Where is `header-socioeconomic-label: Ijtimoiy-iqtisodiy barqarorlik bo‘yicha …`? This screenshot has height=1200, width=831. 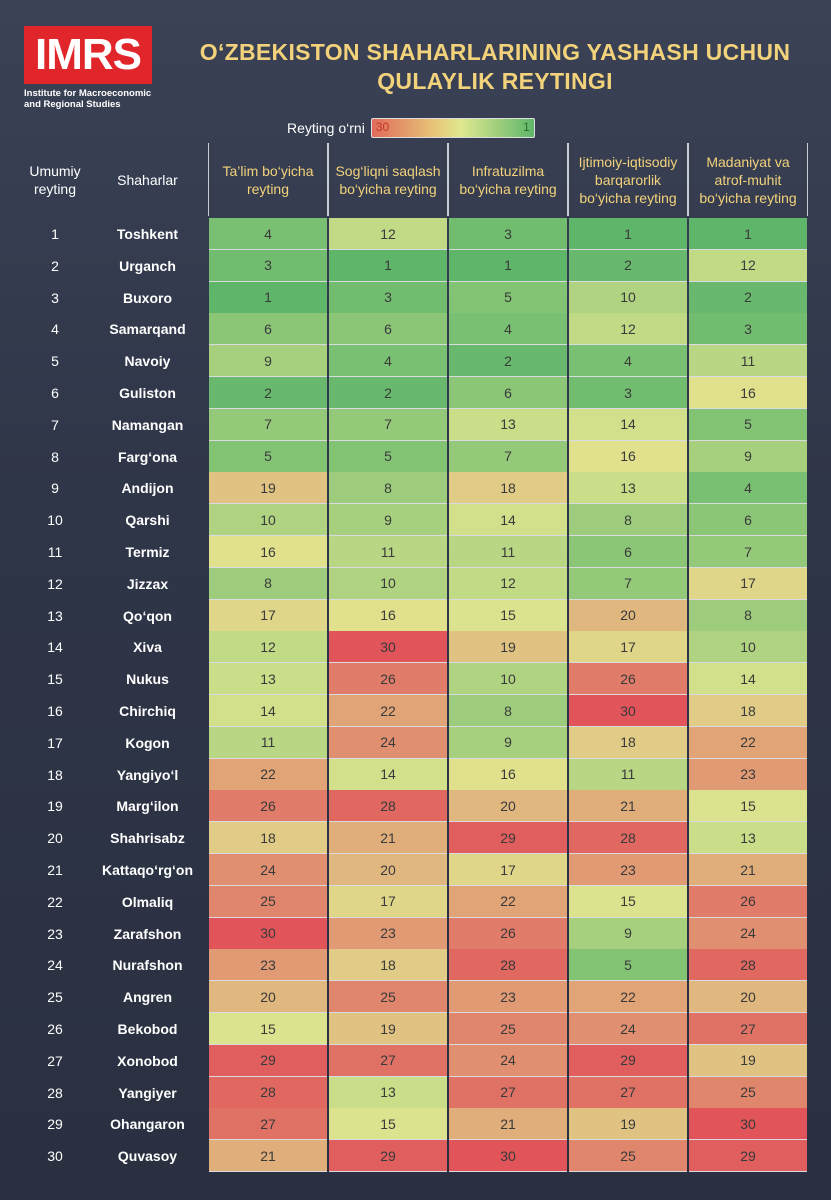 header-socioeconomic-label: Ijtimoiy-iqtisodiy barqarorlik bo‘yicha … is located at coordinates (628, 179).